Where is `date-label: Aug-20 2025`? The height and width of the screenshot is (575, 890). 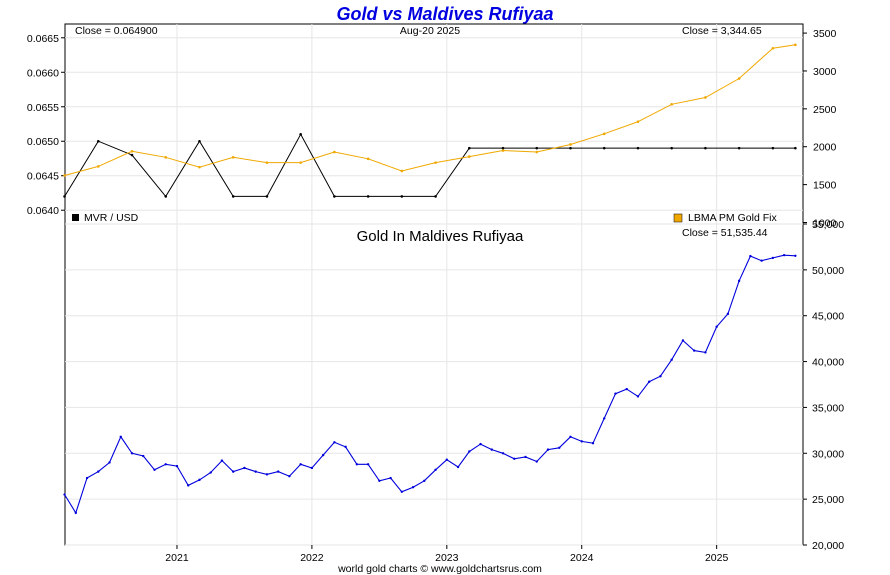
date-label: Aug-20 2025 is located at coordinates (430, 31).